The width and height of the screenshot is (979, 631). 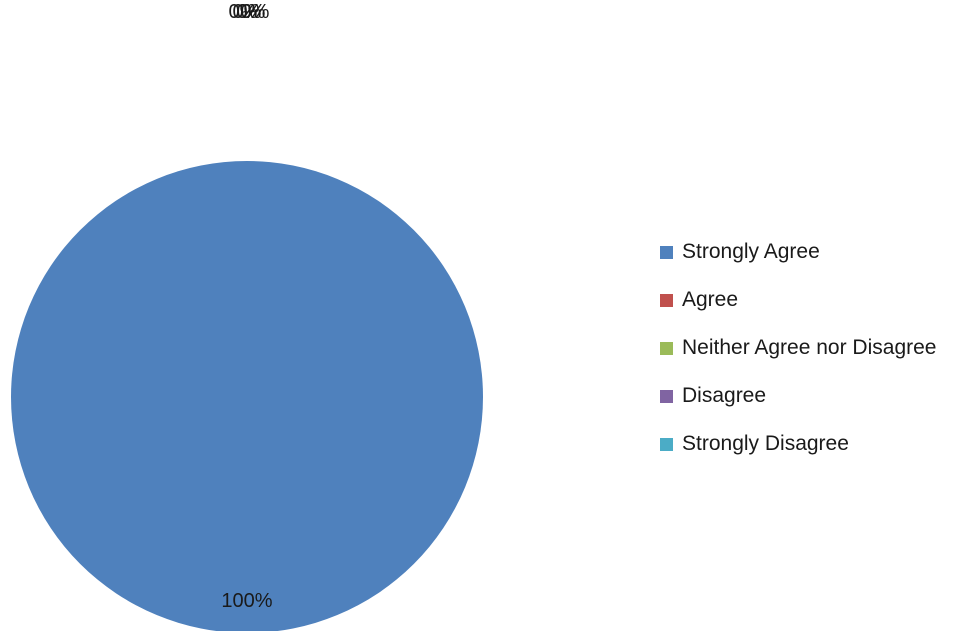 I want to click on legend-item-neither: Neither Agree nor Disagree, so click(x=798, y=348).